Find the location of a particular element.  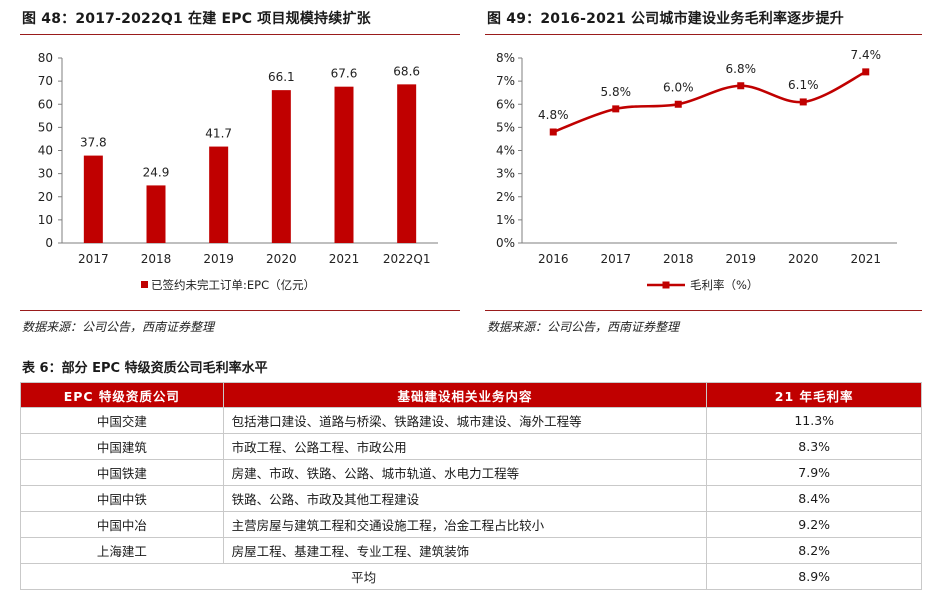

table-average-row: 平均 8.9% is located at coordinates (470, 576).